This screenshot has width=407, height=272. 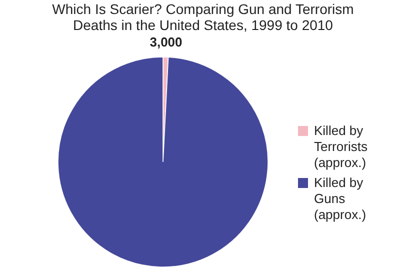 What do you see at coordinates (341, 146) in the screenshot?
I see `legend-label: Killed by Terrorists (approx.)` at bounding box center [341, 146].